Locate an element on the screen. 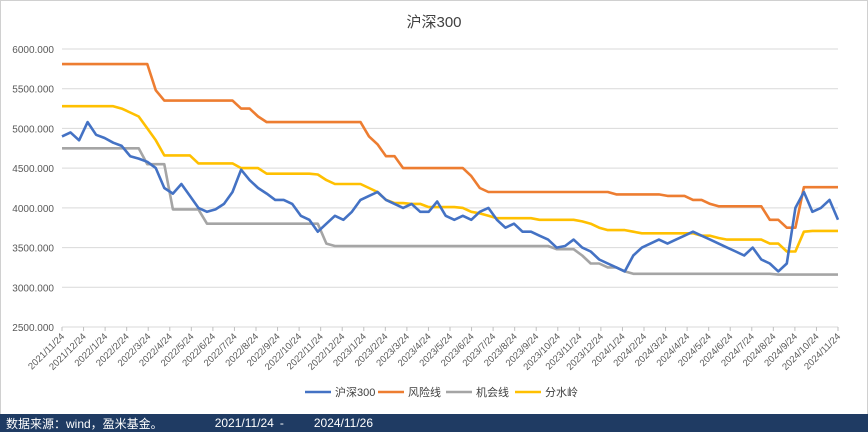 The height and width of the screenshot is (432, 868). footer-bar: 数据来源：wind，盈米基金。 2021/11/24 - 2024/11/26 is located at coordinates (434, 423).